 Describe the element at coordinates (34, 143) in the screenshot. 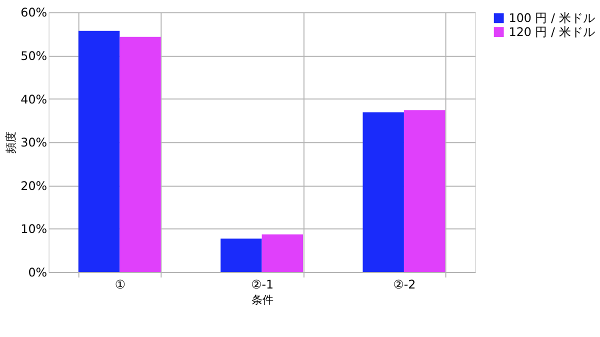

I see `y-tick-label: 30%` at that location.